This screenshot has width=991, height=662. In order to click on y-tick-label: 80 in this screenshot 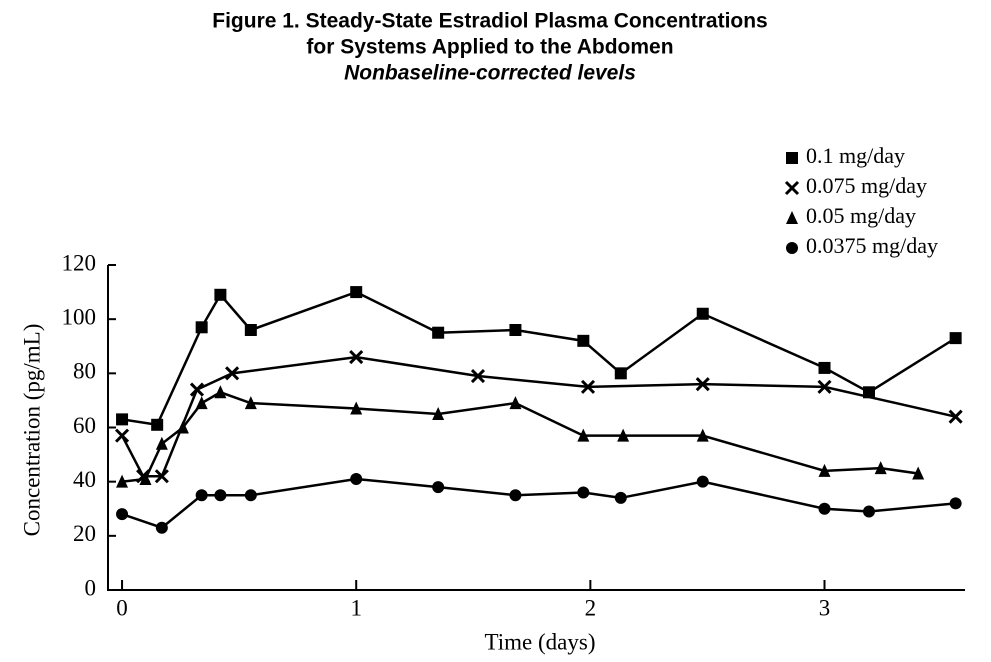, I will do `click(84, 371)`.